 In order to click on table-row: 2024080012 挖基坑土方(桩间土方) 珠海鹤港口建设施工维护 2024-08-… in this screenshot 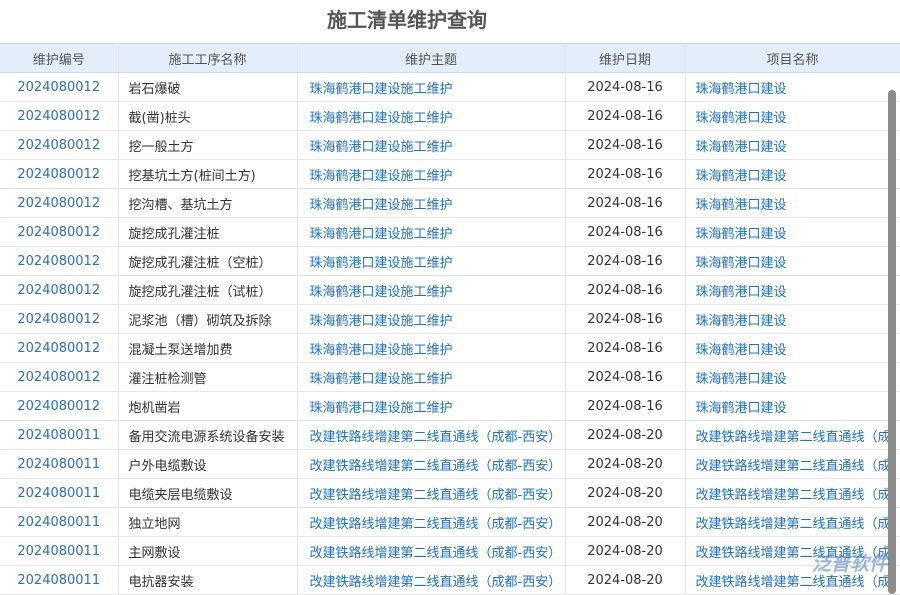, I will do `click(450, 174)`.